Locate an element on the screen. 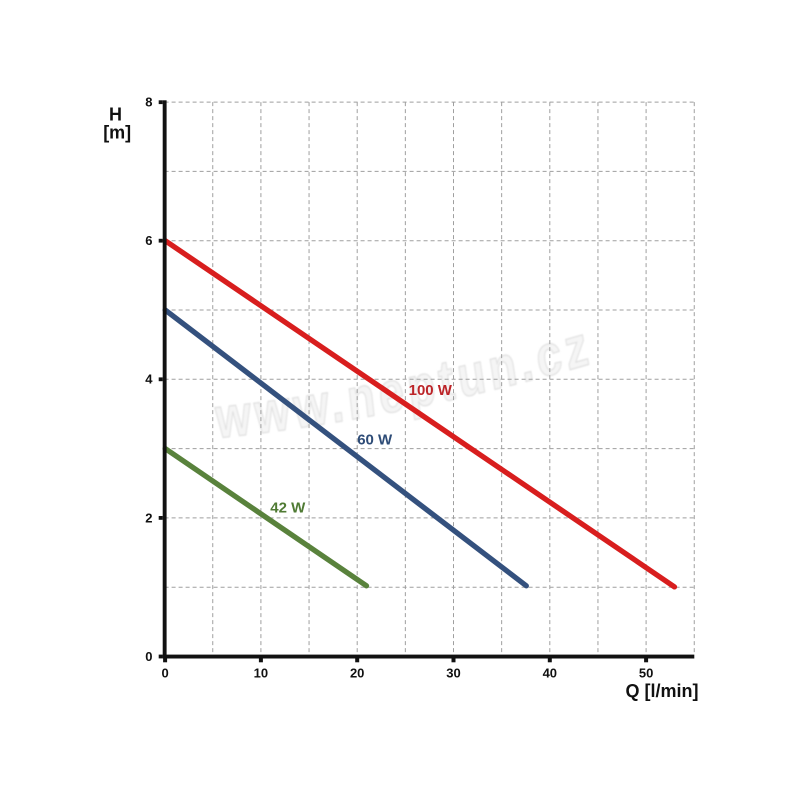  svg-text: Q [l/min] is located at coordinates (662, 691).